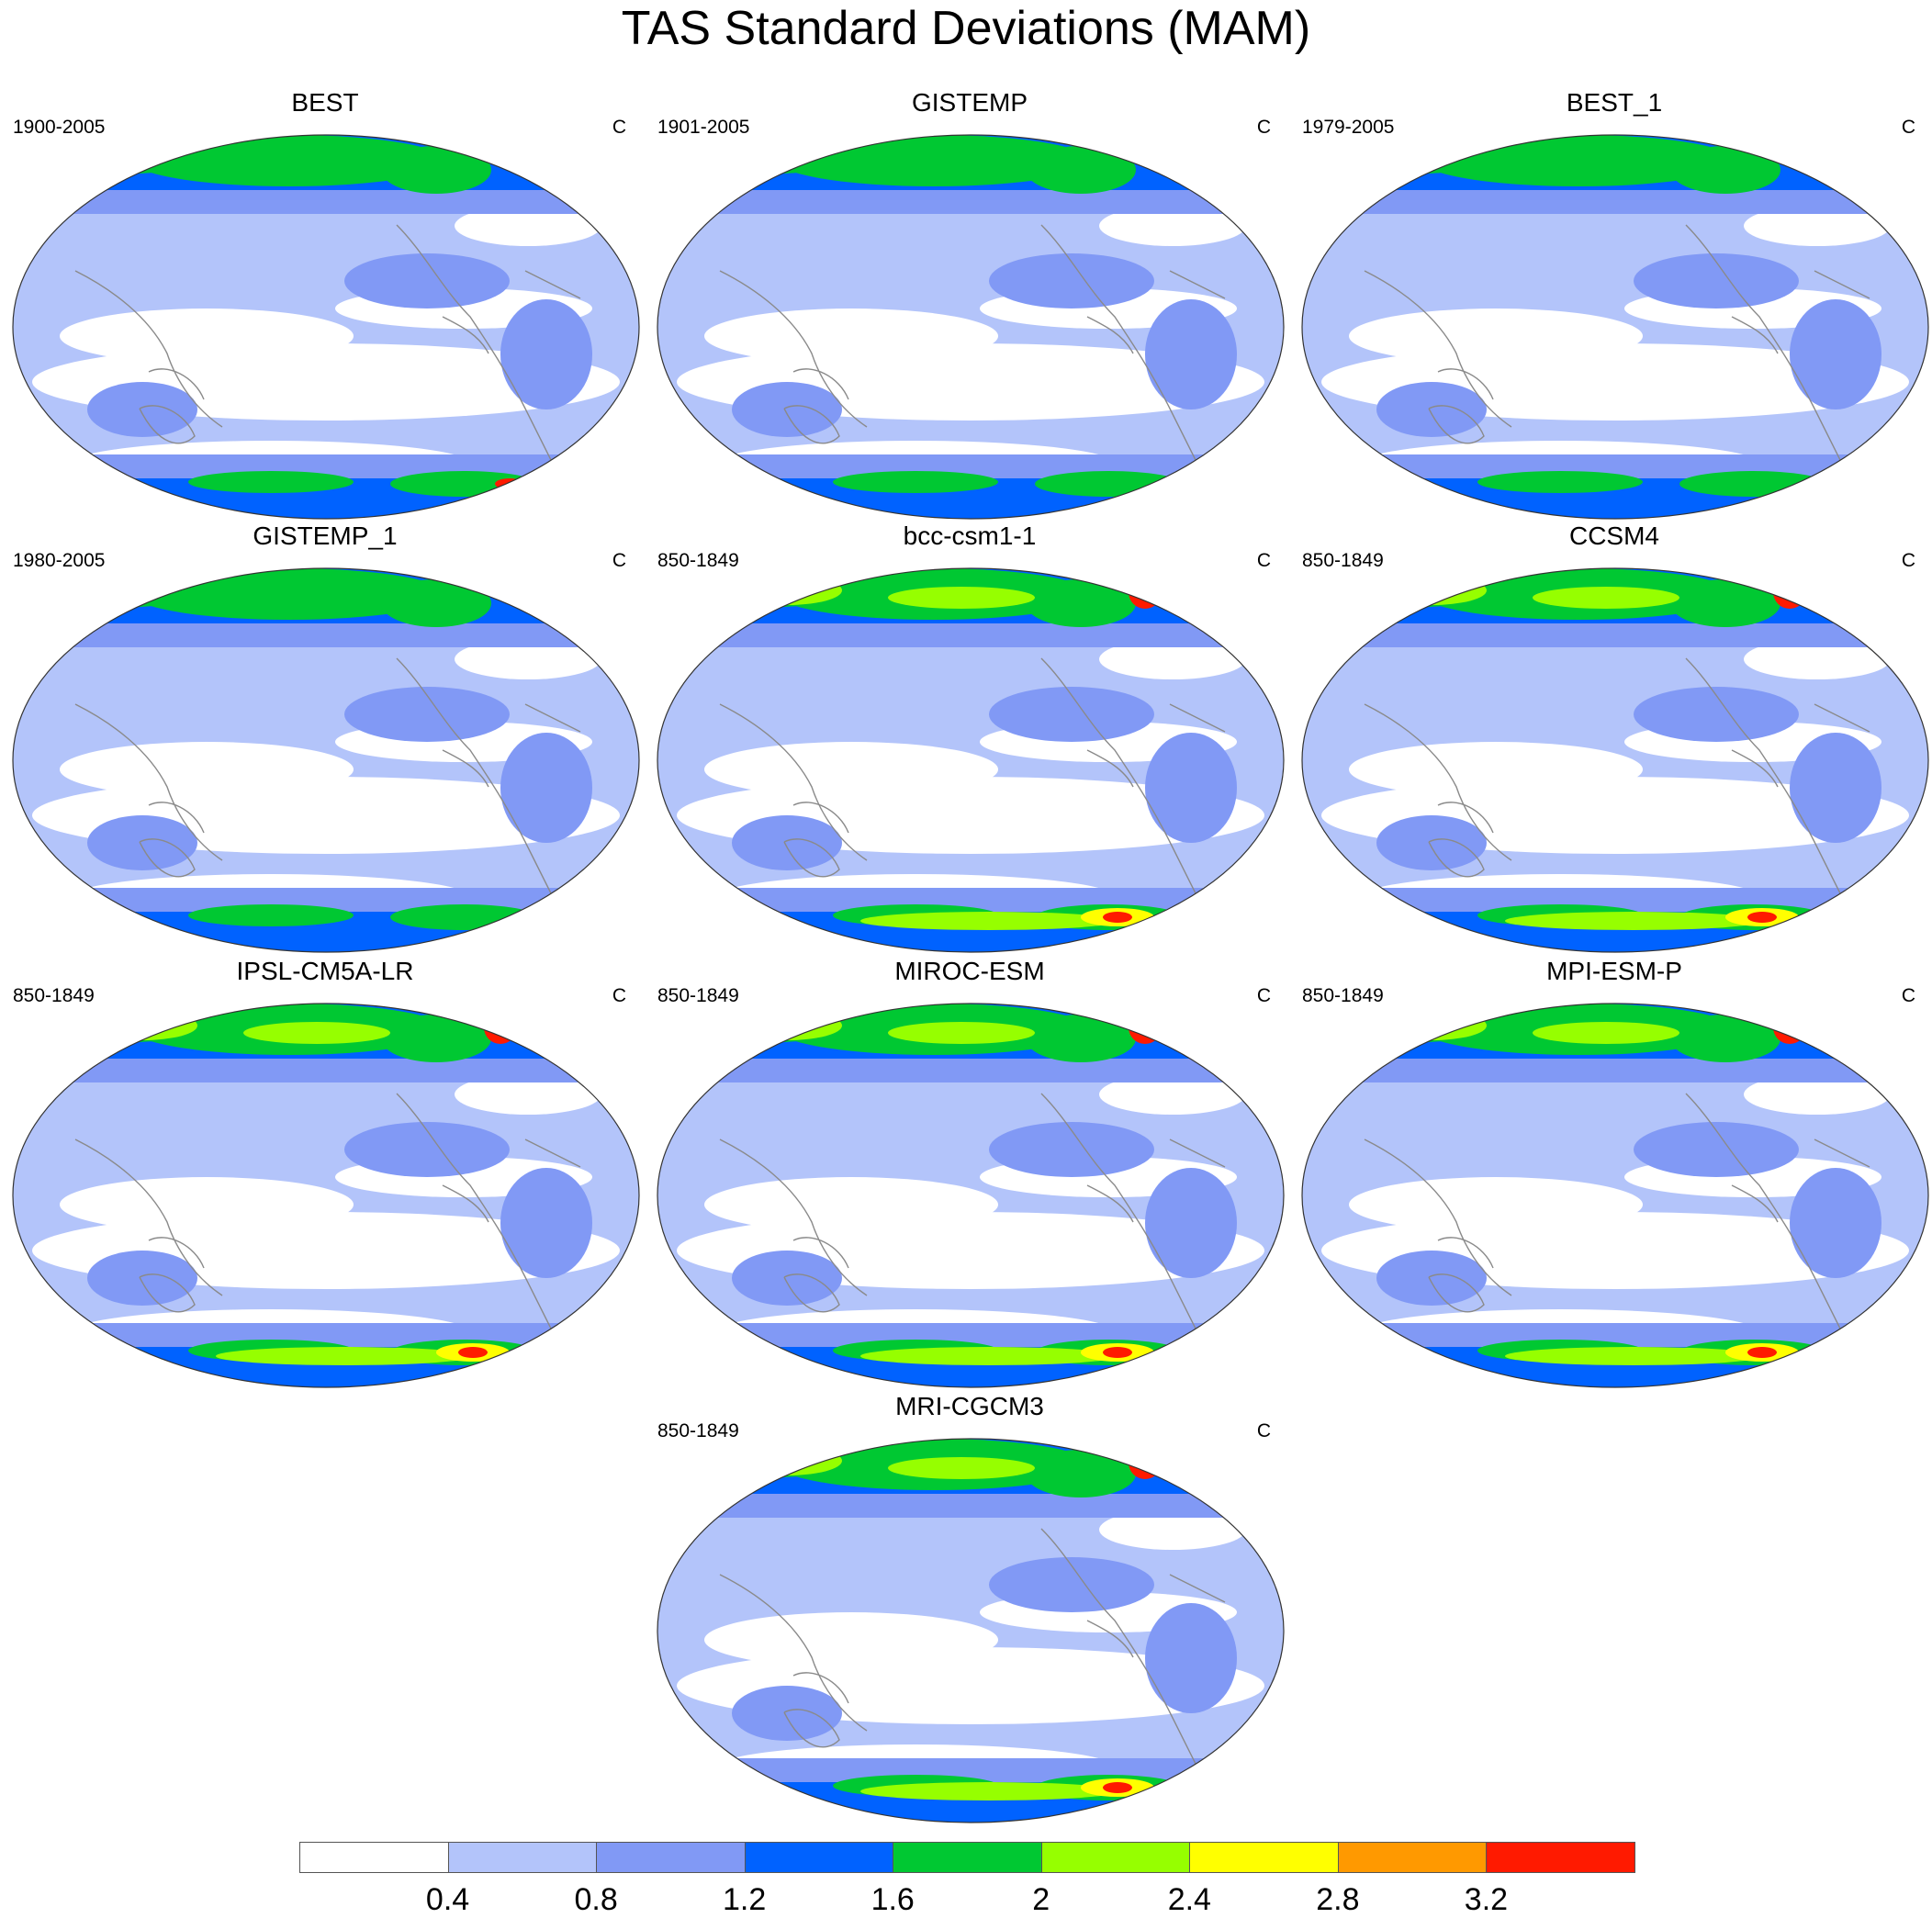 Image resolution: width=1932 pixels, height=1918 pixels. What do you see at coordinates (893, 1900) in the screenshot?
I see `colorbar-label: 1.6` at bounding box center [893, 1900].